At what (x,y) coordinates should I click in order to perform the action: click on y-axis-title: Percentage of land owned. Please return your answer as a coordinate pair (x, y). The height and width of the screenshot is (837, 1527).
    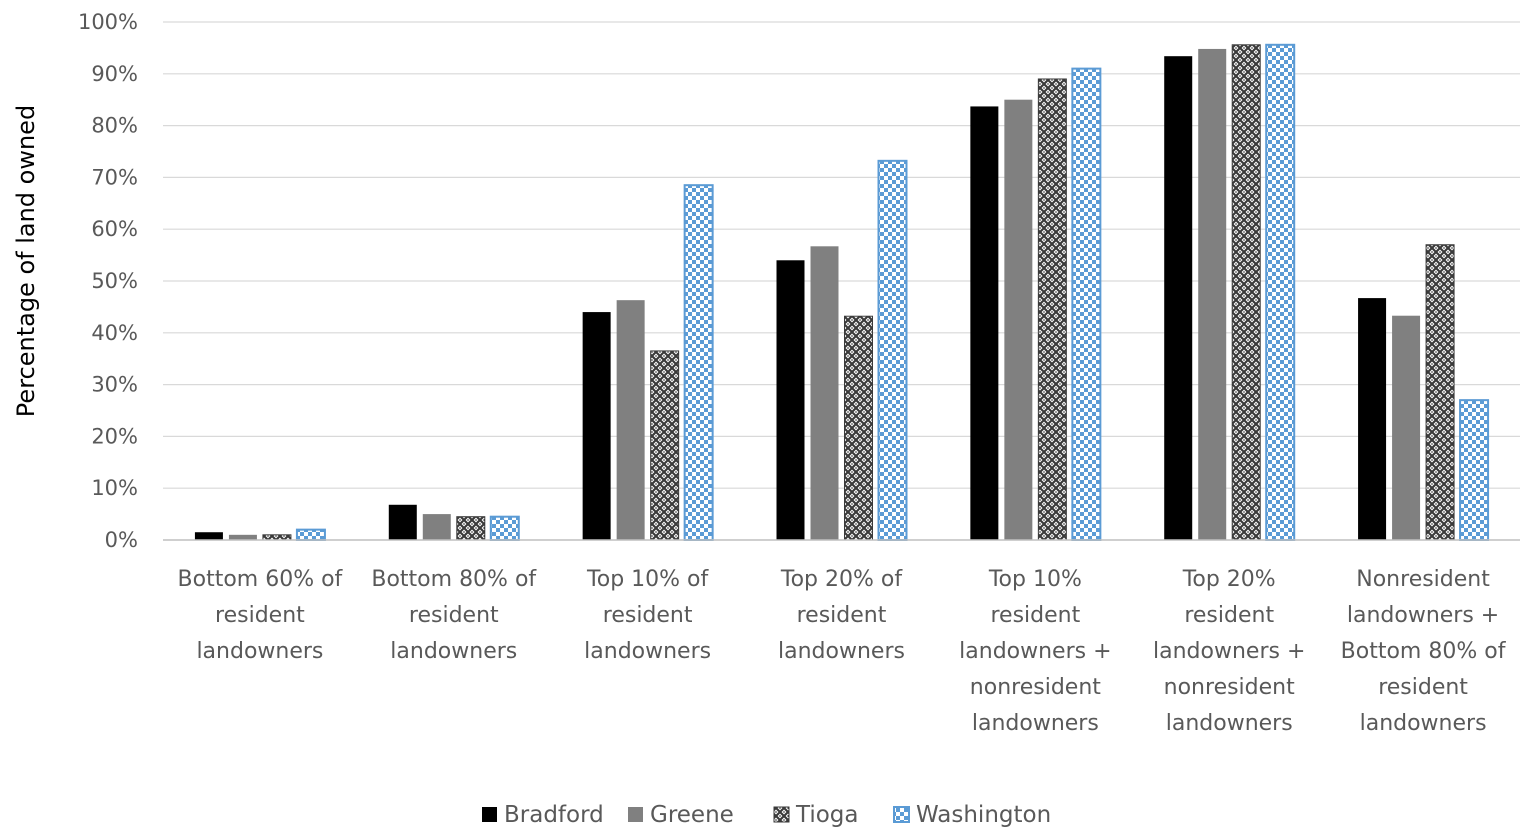
    Looking at the image, I should click on (26, 261).